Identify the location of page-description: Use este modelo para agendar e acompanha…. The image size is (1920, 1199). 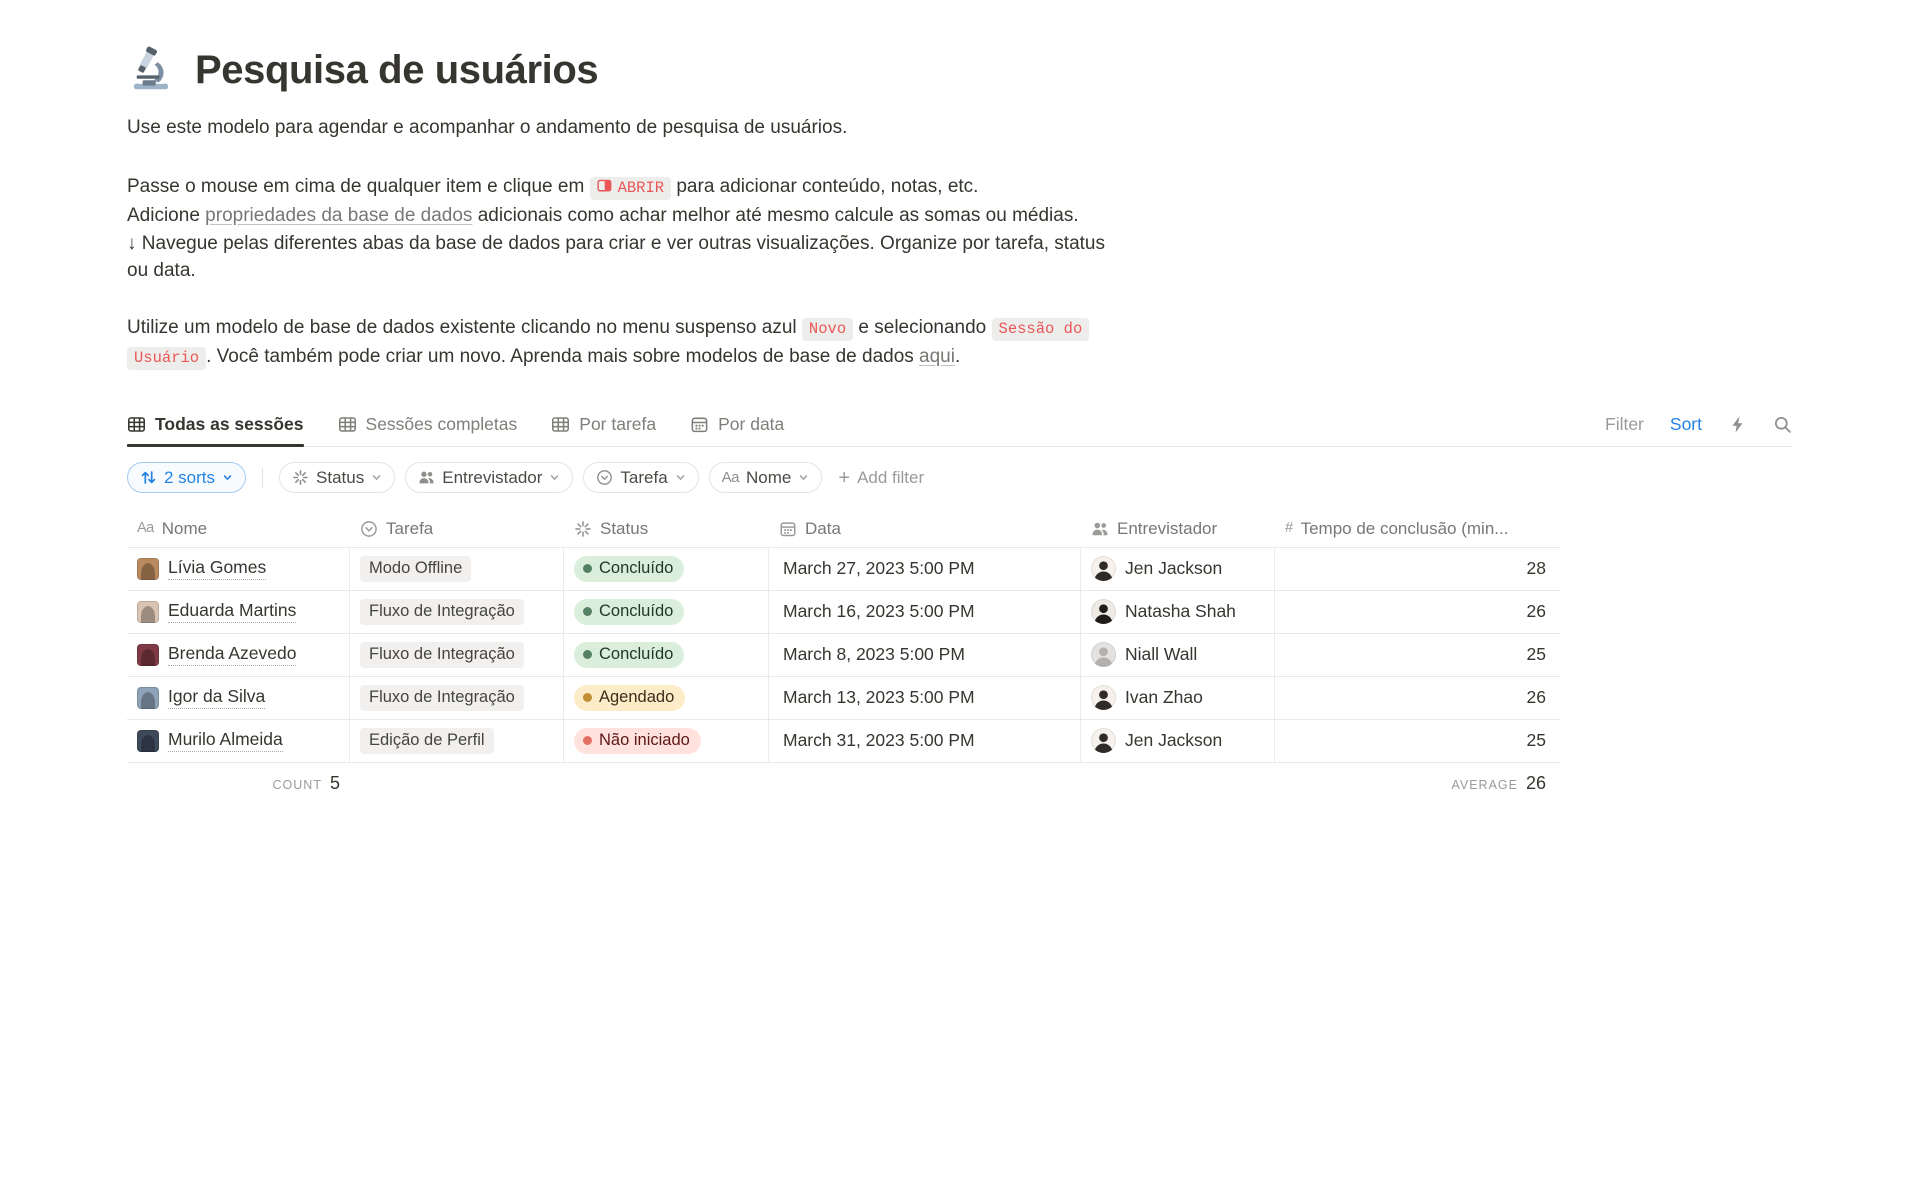
(487, 127).